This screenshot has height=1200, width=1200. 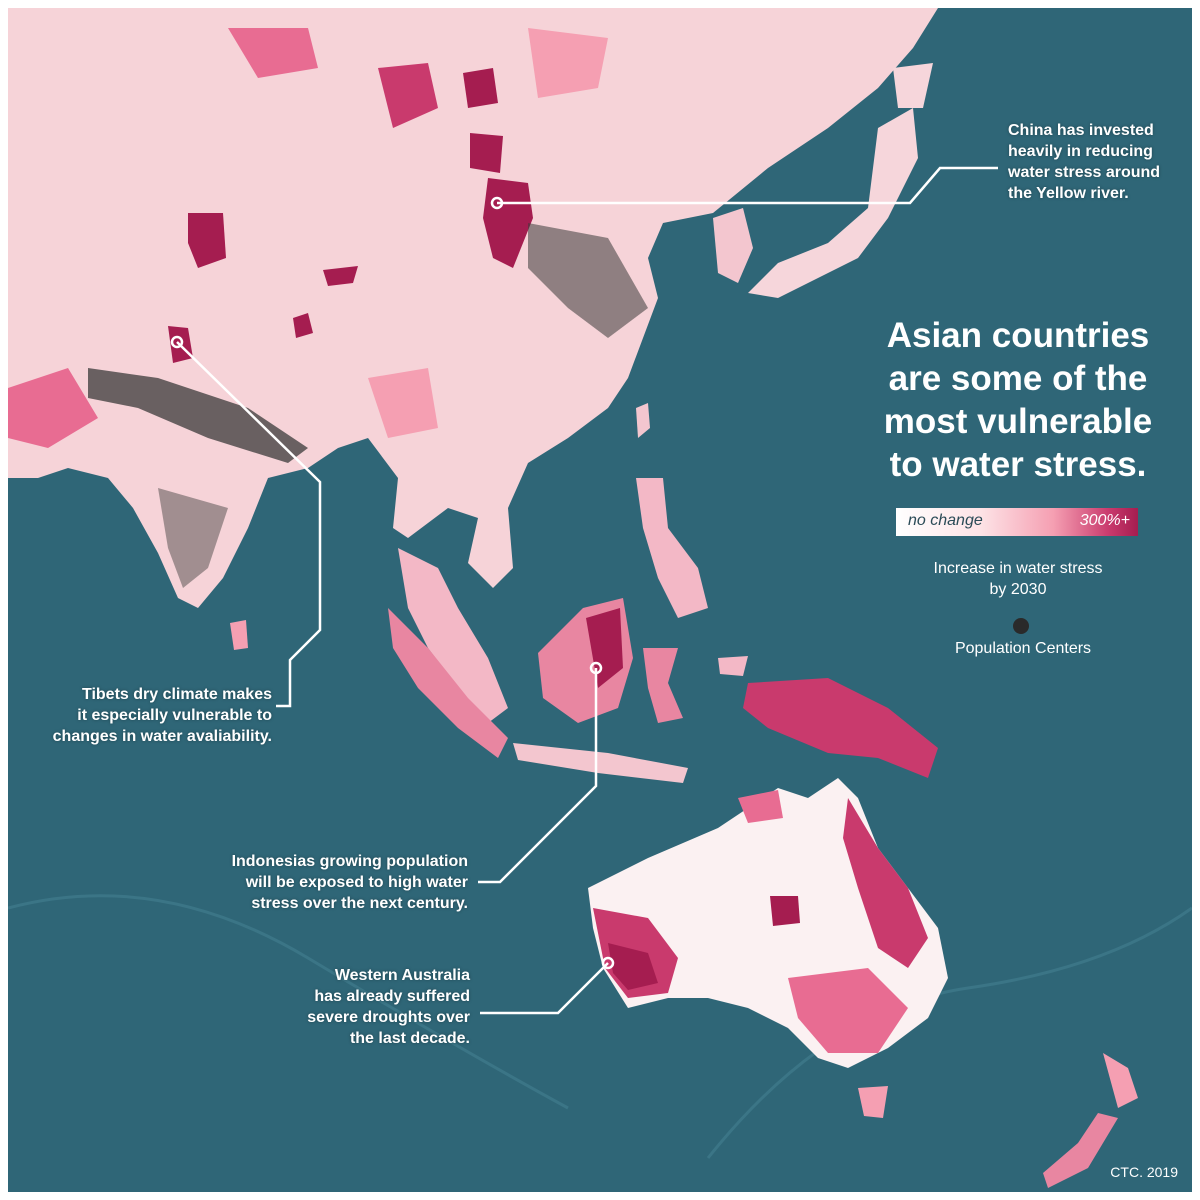 I want to click on australia-leader-line, so click(x=544, y=988).